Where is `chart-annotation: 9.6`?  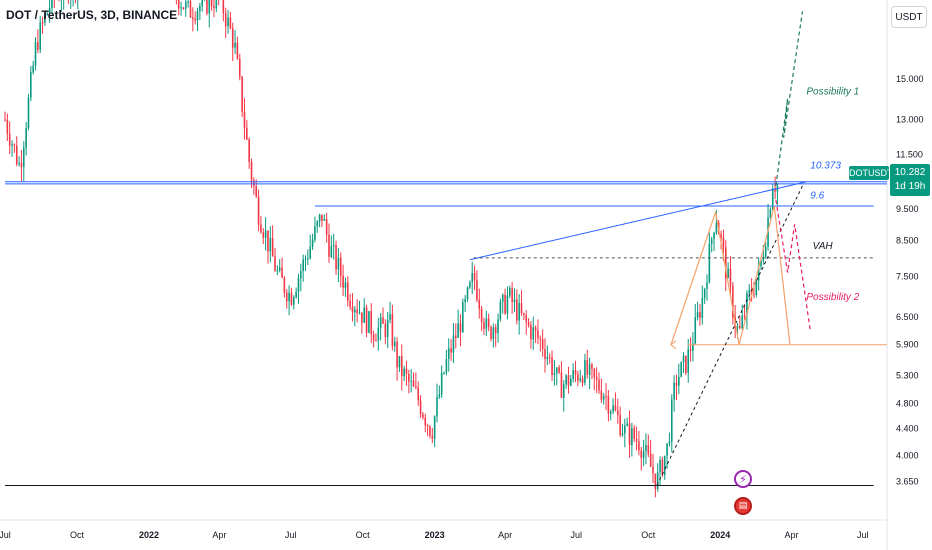
chart-annotation: 9.6 is located at coordinates (817, 196).